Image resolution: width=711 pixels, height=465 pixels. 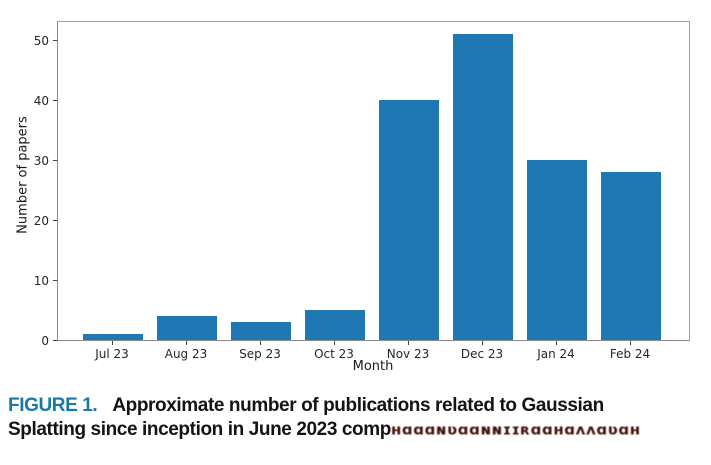 I want to click on x-tick-label: Oct 23, so click(x=334, y=354).